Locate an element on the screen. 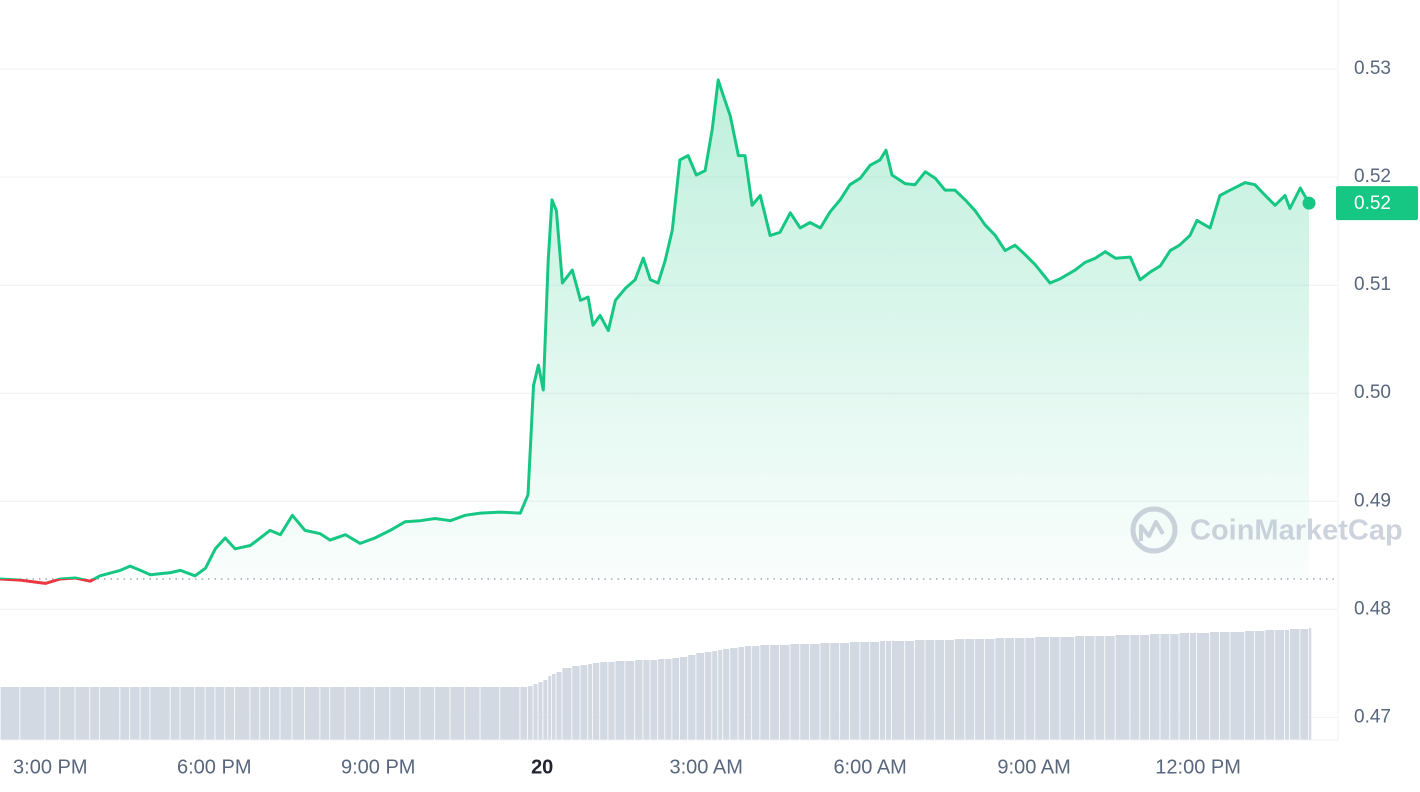 The image size is (1420, 792). y-tick-label: 0.48 is located at coordinates (1372, 608).